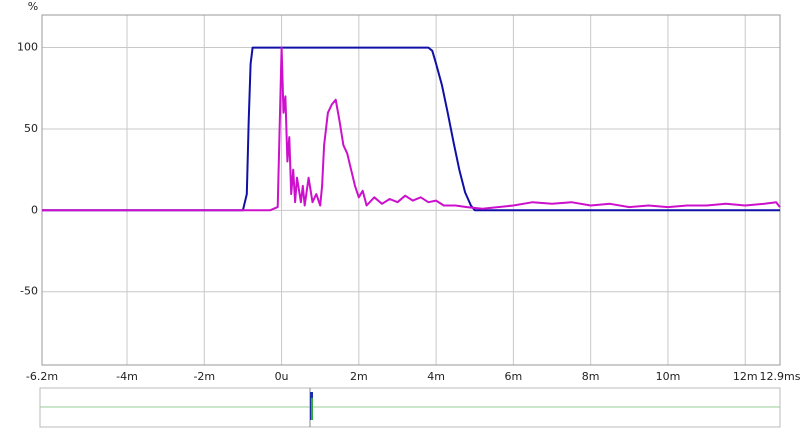 Image resolution: width=800 pixels, height=429 pixels. Describe the element at coordinates (436, 376) in the screenshot. I see `x-tick-label: 4m` at that location.